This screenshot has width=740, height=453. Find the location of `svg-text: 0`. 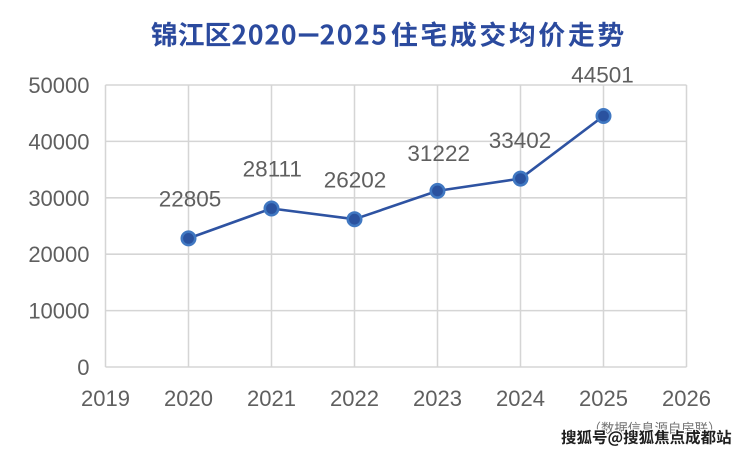

svg-text: 0 is located at coordinates (83, 367).